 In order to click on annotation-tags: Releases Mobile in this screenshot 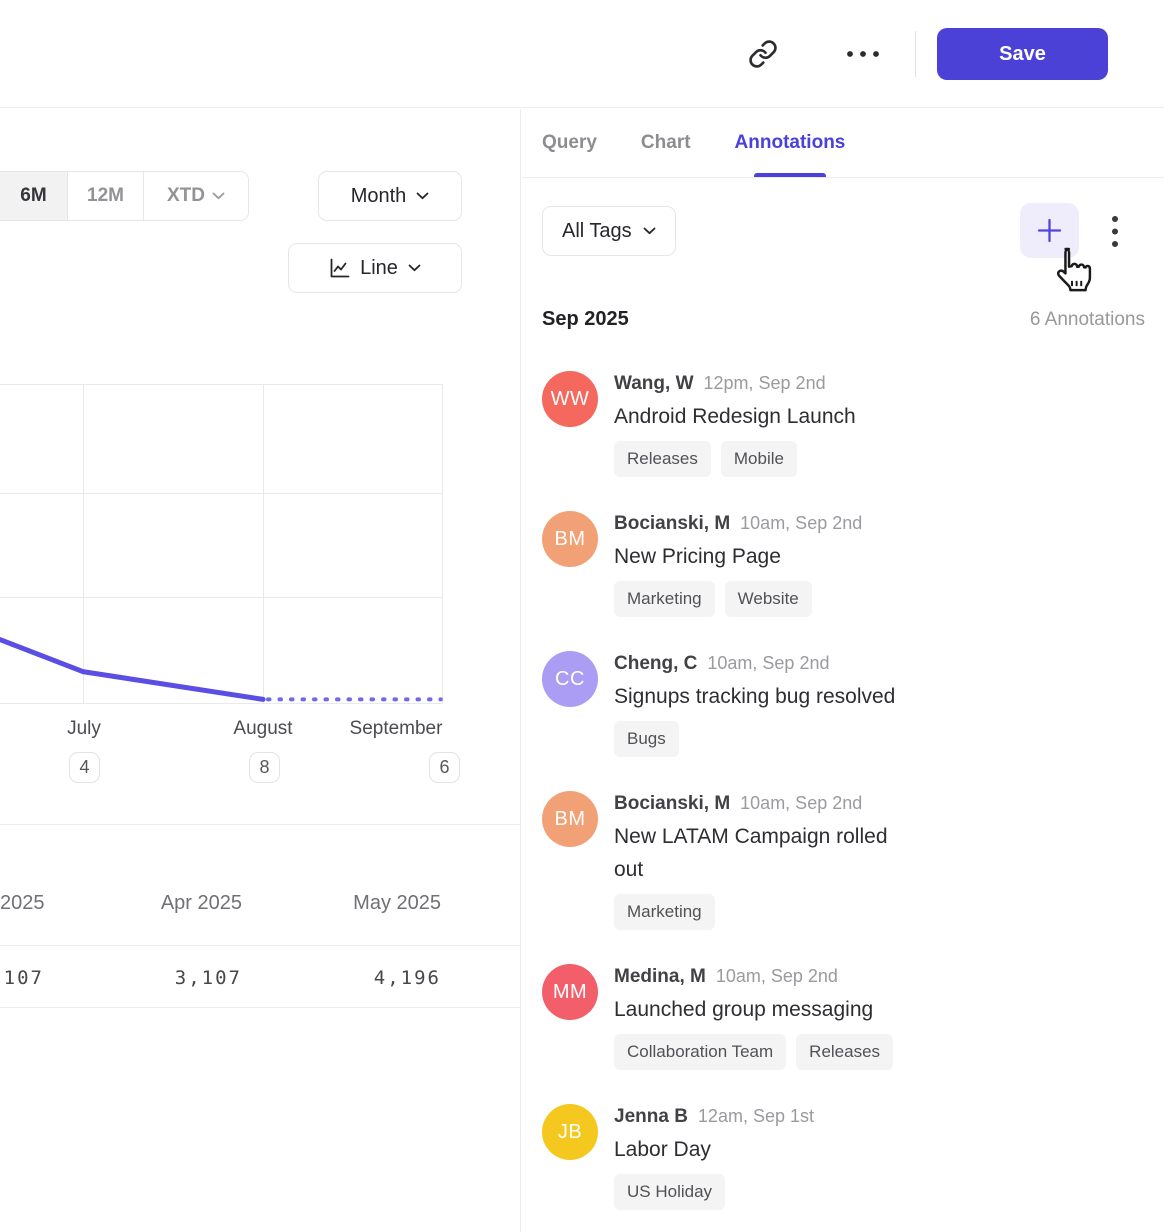, I will do `click(735, 459)`.